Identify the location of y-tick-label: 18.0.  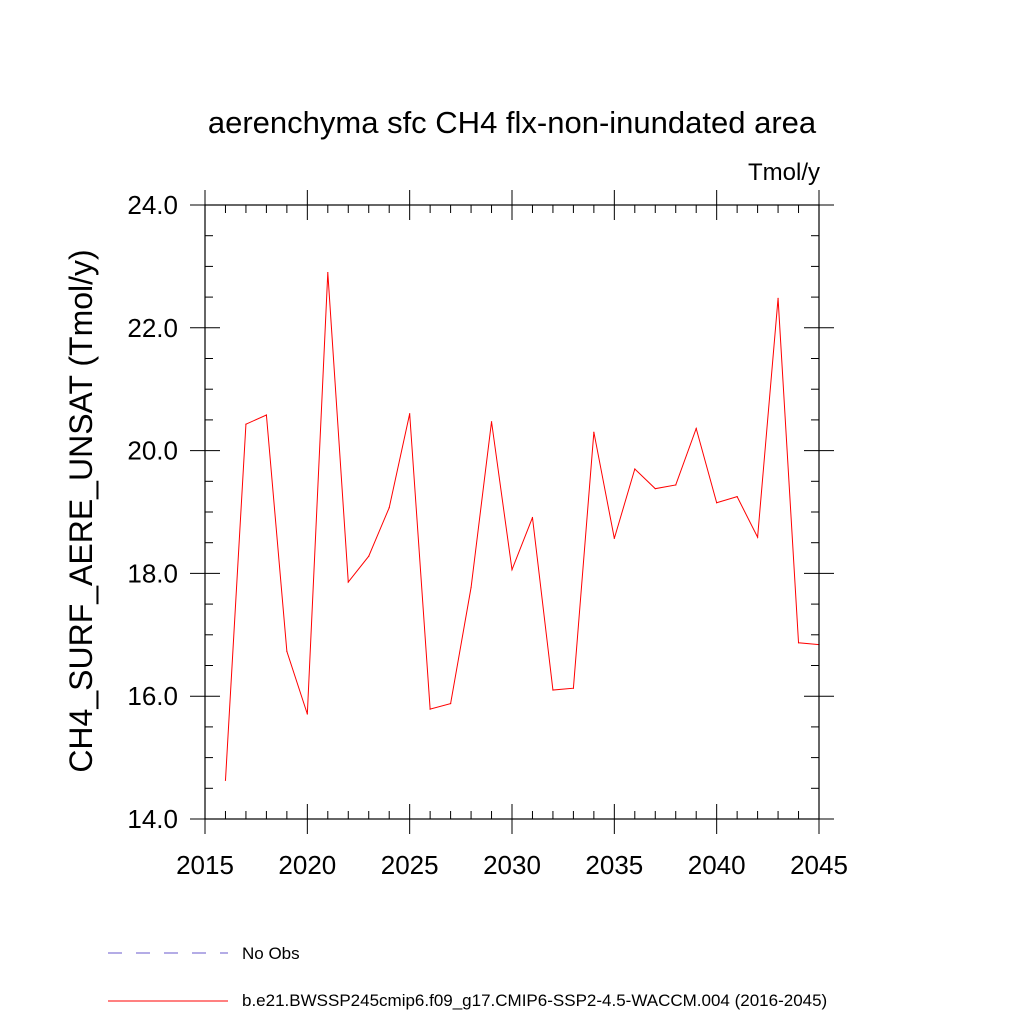
(152, 573).